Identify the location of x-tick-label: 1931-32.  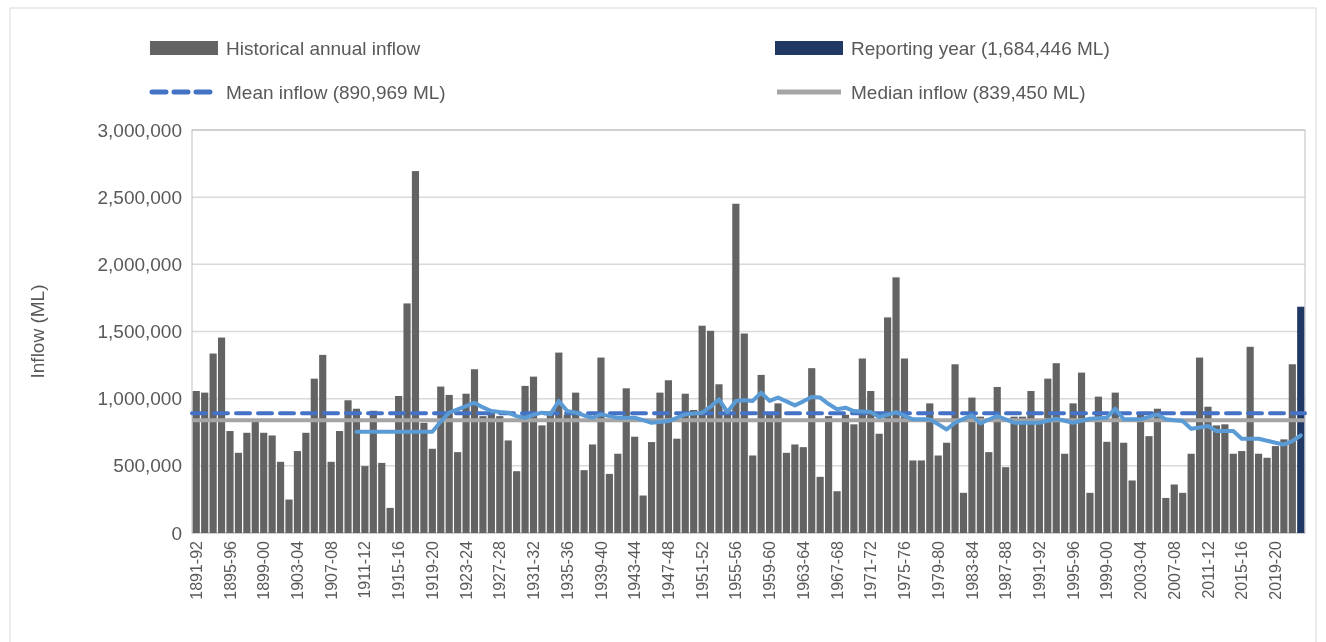
(534, 570).